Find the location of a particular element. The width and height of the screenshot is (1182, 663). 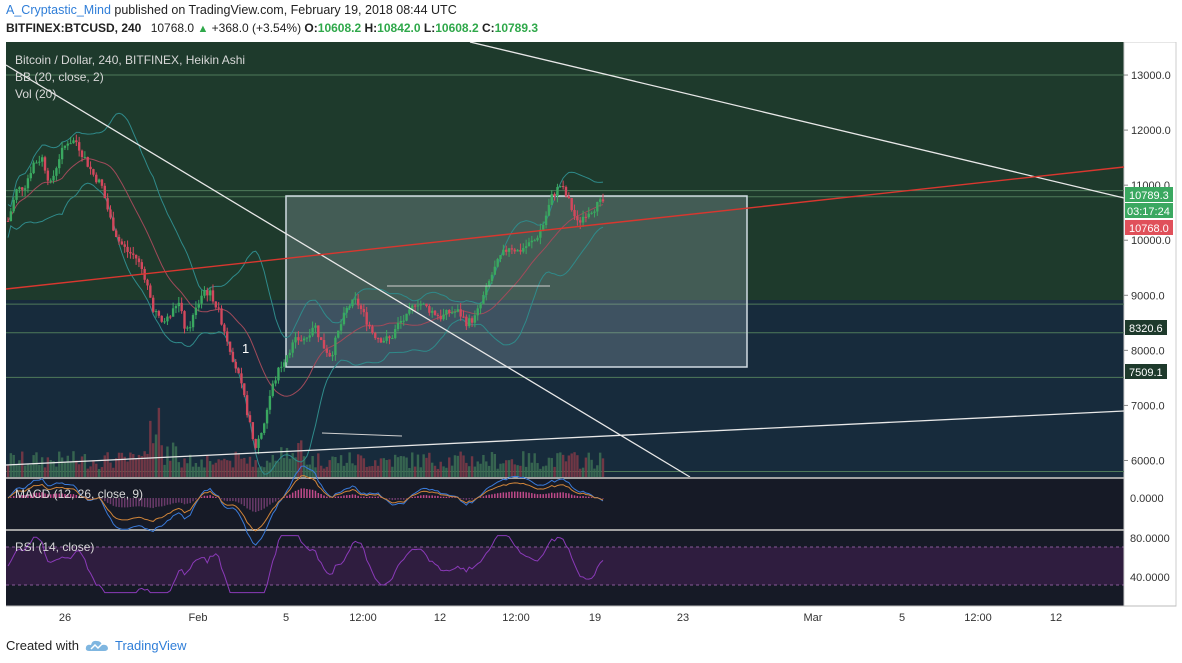

time-tick-label: Feb is located at coordinates (198, 618).